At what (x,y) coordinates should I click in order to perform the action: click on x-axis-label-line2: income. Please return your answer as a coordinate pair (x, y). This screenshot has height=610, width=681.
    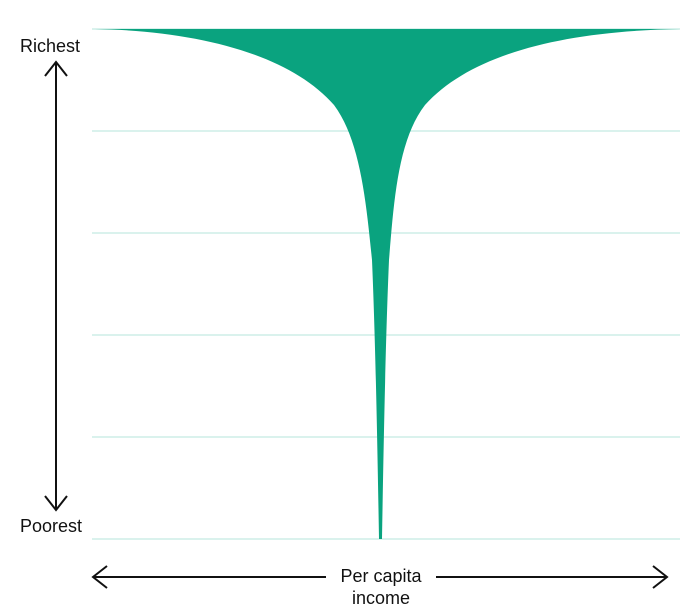
    Looking at the image, I should click on (381, 598).